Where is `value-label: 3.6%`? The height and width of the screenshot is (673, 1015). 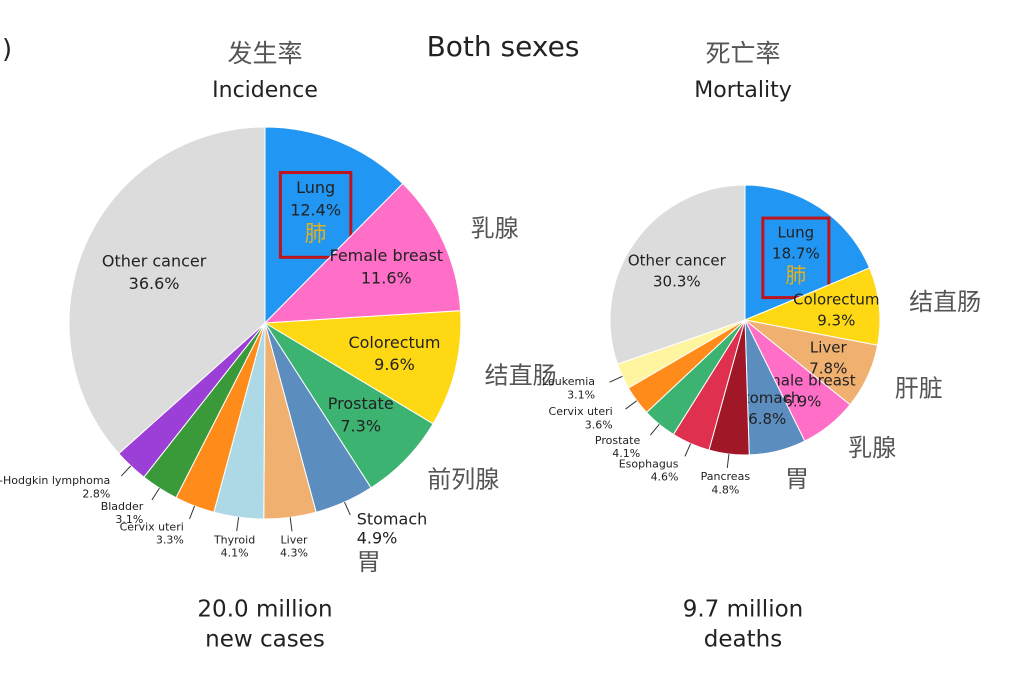 value-label: 3.6% is located at coordinates (599, 424).